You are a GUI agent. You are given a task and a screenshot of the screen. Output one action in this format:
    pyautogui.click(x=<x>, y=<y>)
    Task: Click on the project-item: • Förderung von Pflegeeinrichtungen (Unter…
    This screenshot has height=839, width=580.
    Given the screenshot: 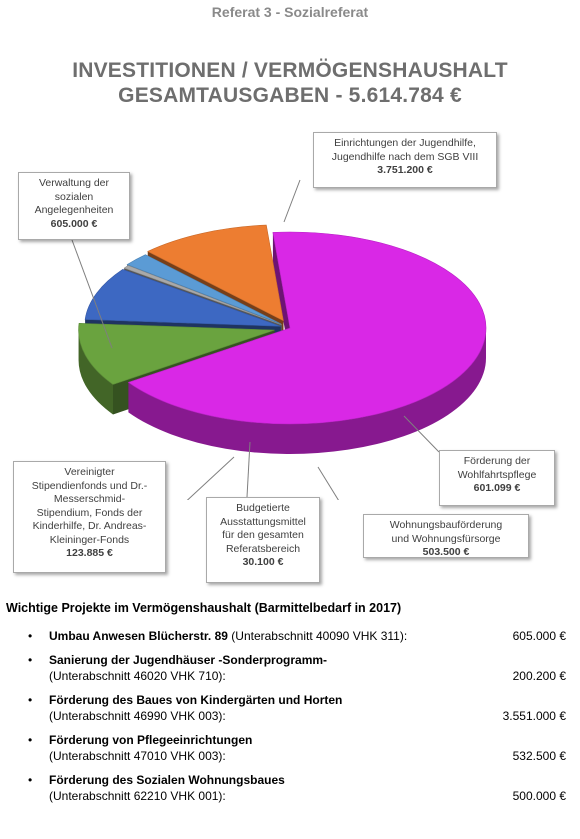 What is the action you would take?
    pyautogui.click(x=290, y=748)
    